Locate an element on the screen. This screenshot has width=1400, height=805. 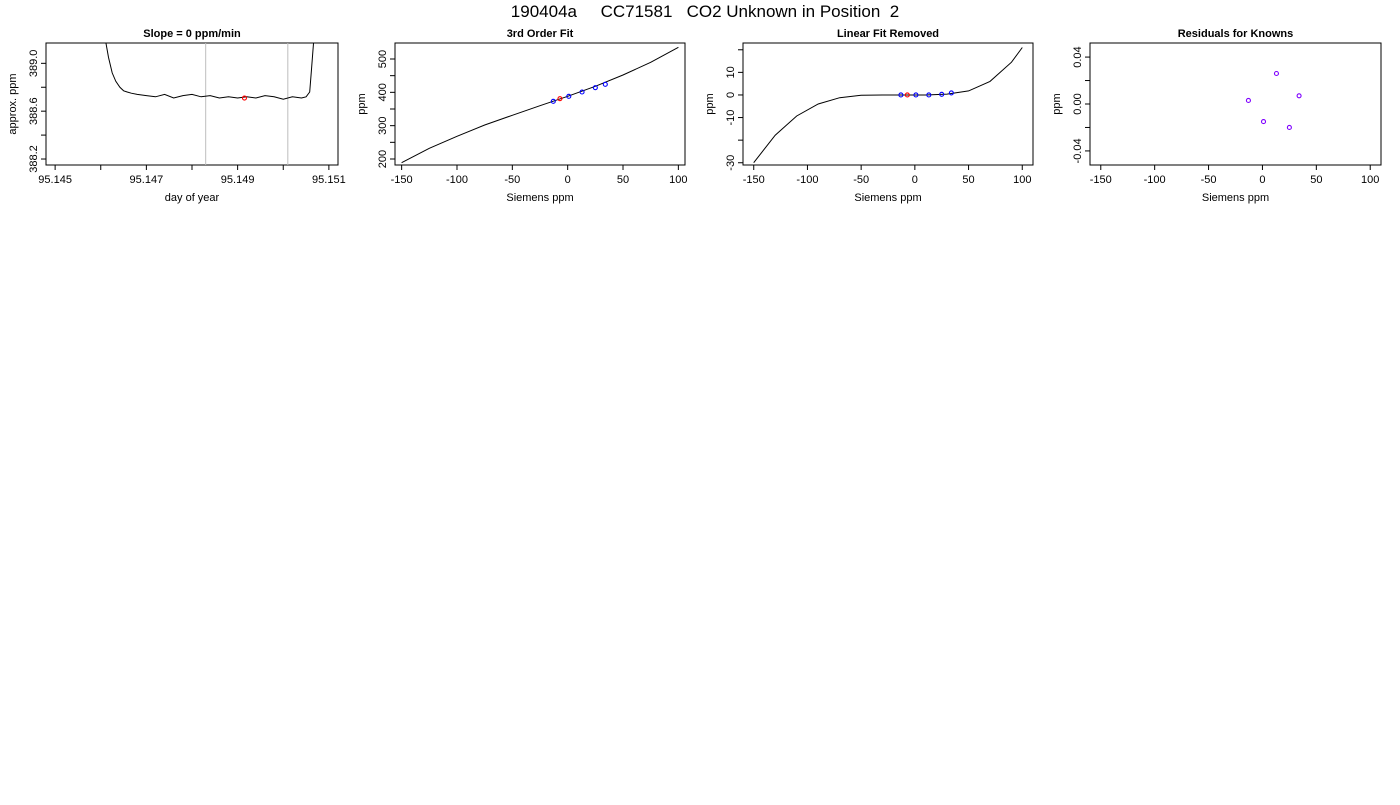
y-tick-label: 0 is located at coordinates (731, 95).